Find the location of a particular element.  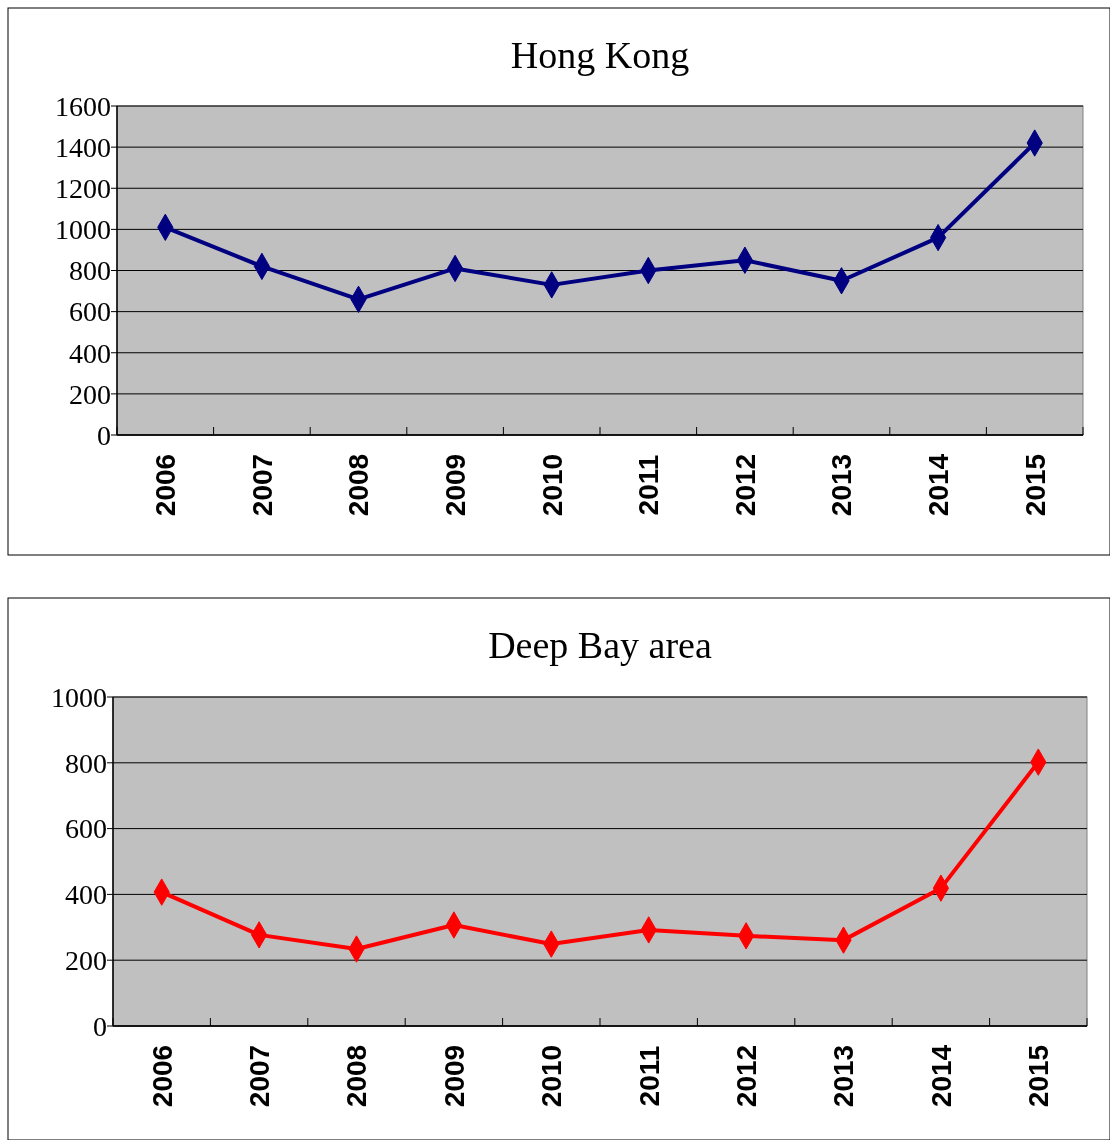

y-tick-label: 1600 is located at coordinates (83, 106).